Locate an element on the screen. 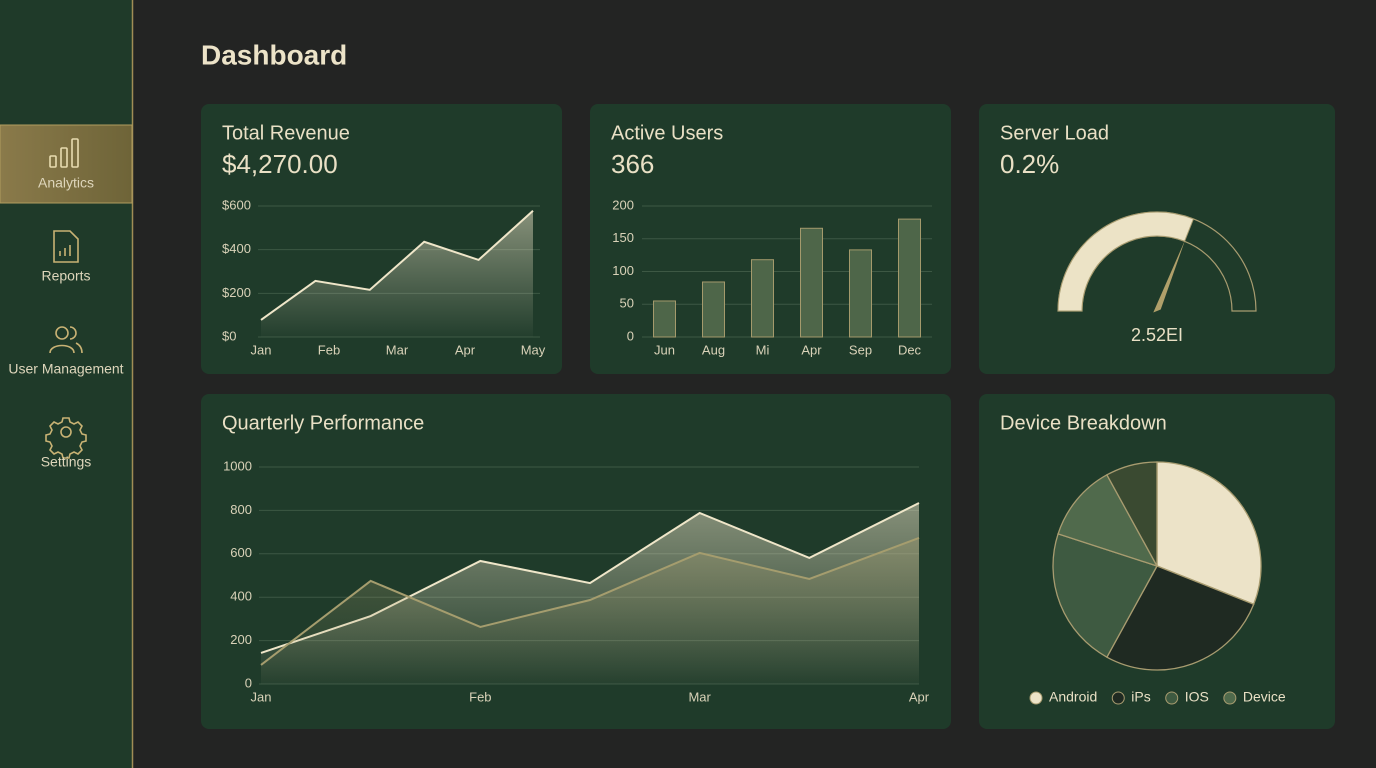  card-value: $4,270.00 is located at coordinates (280, 164).